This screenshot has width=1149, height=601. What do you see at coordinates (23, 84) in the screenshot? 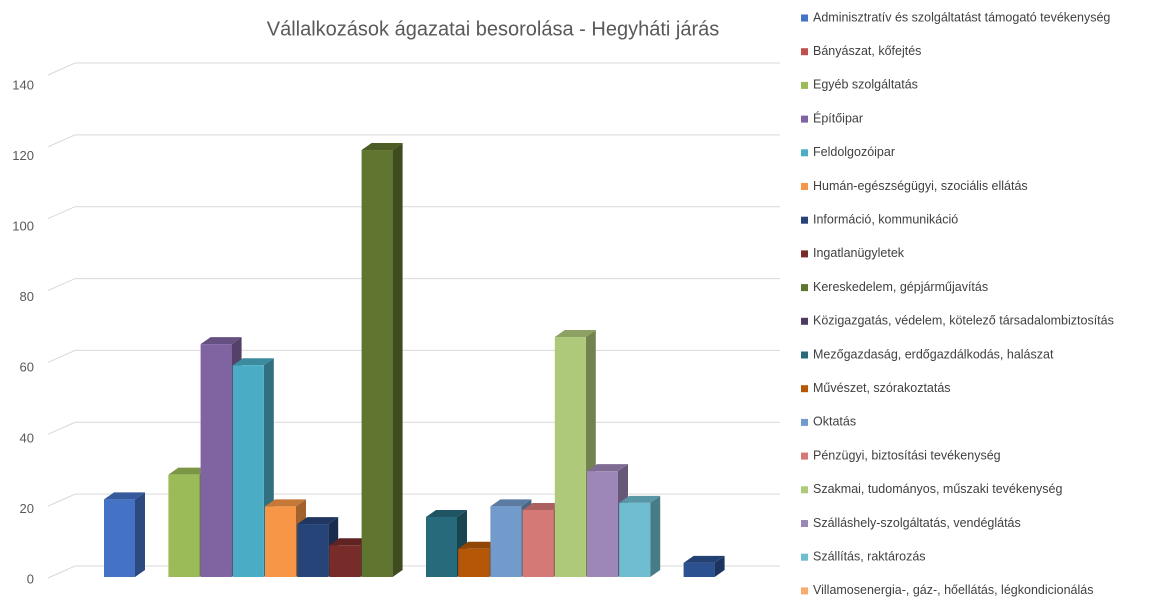
I see `y-tick-label: 140` at bounding box center [23, 84].